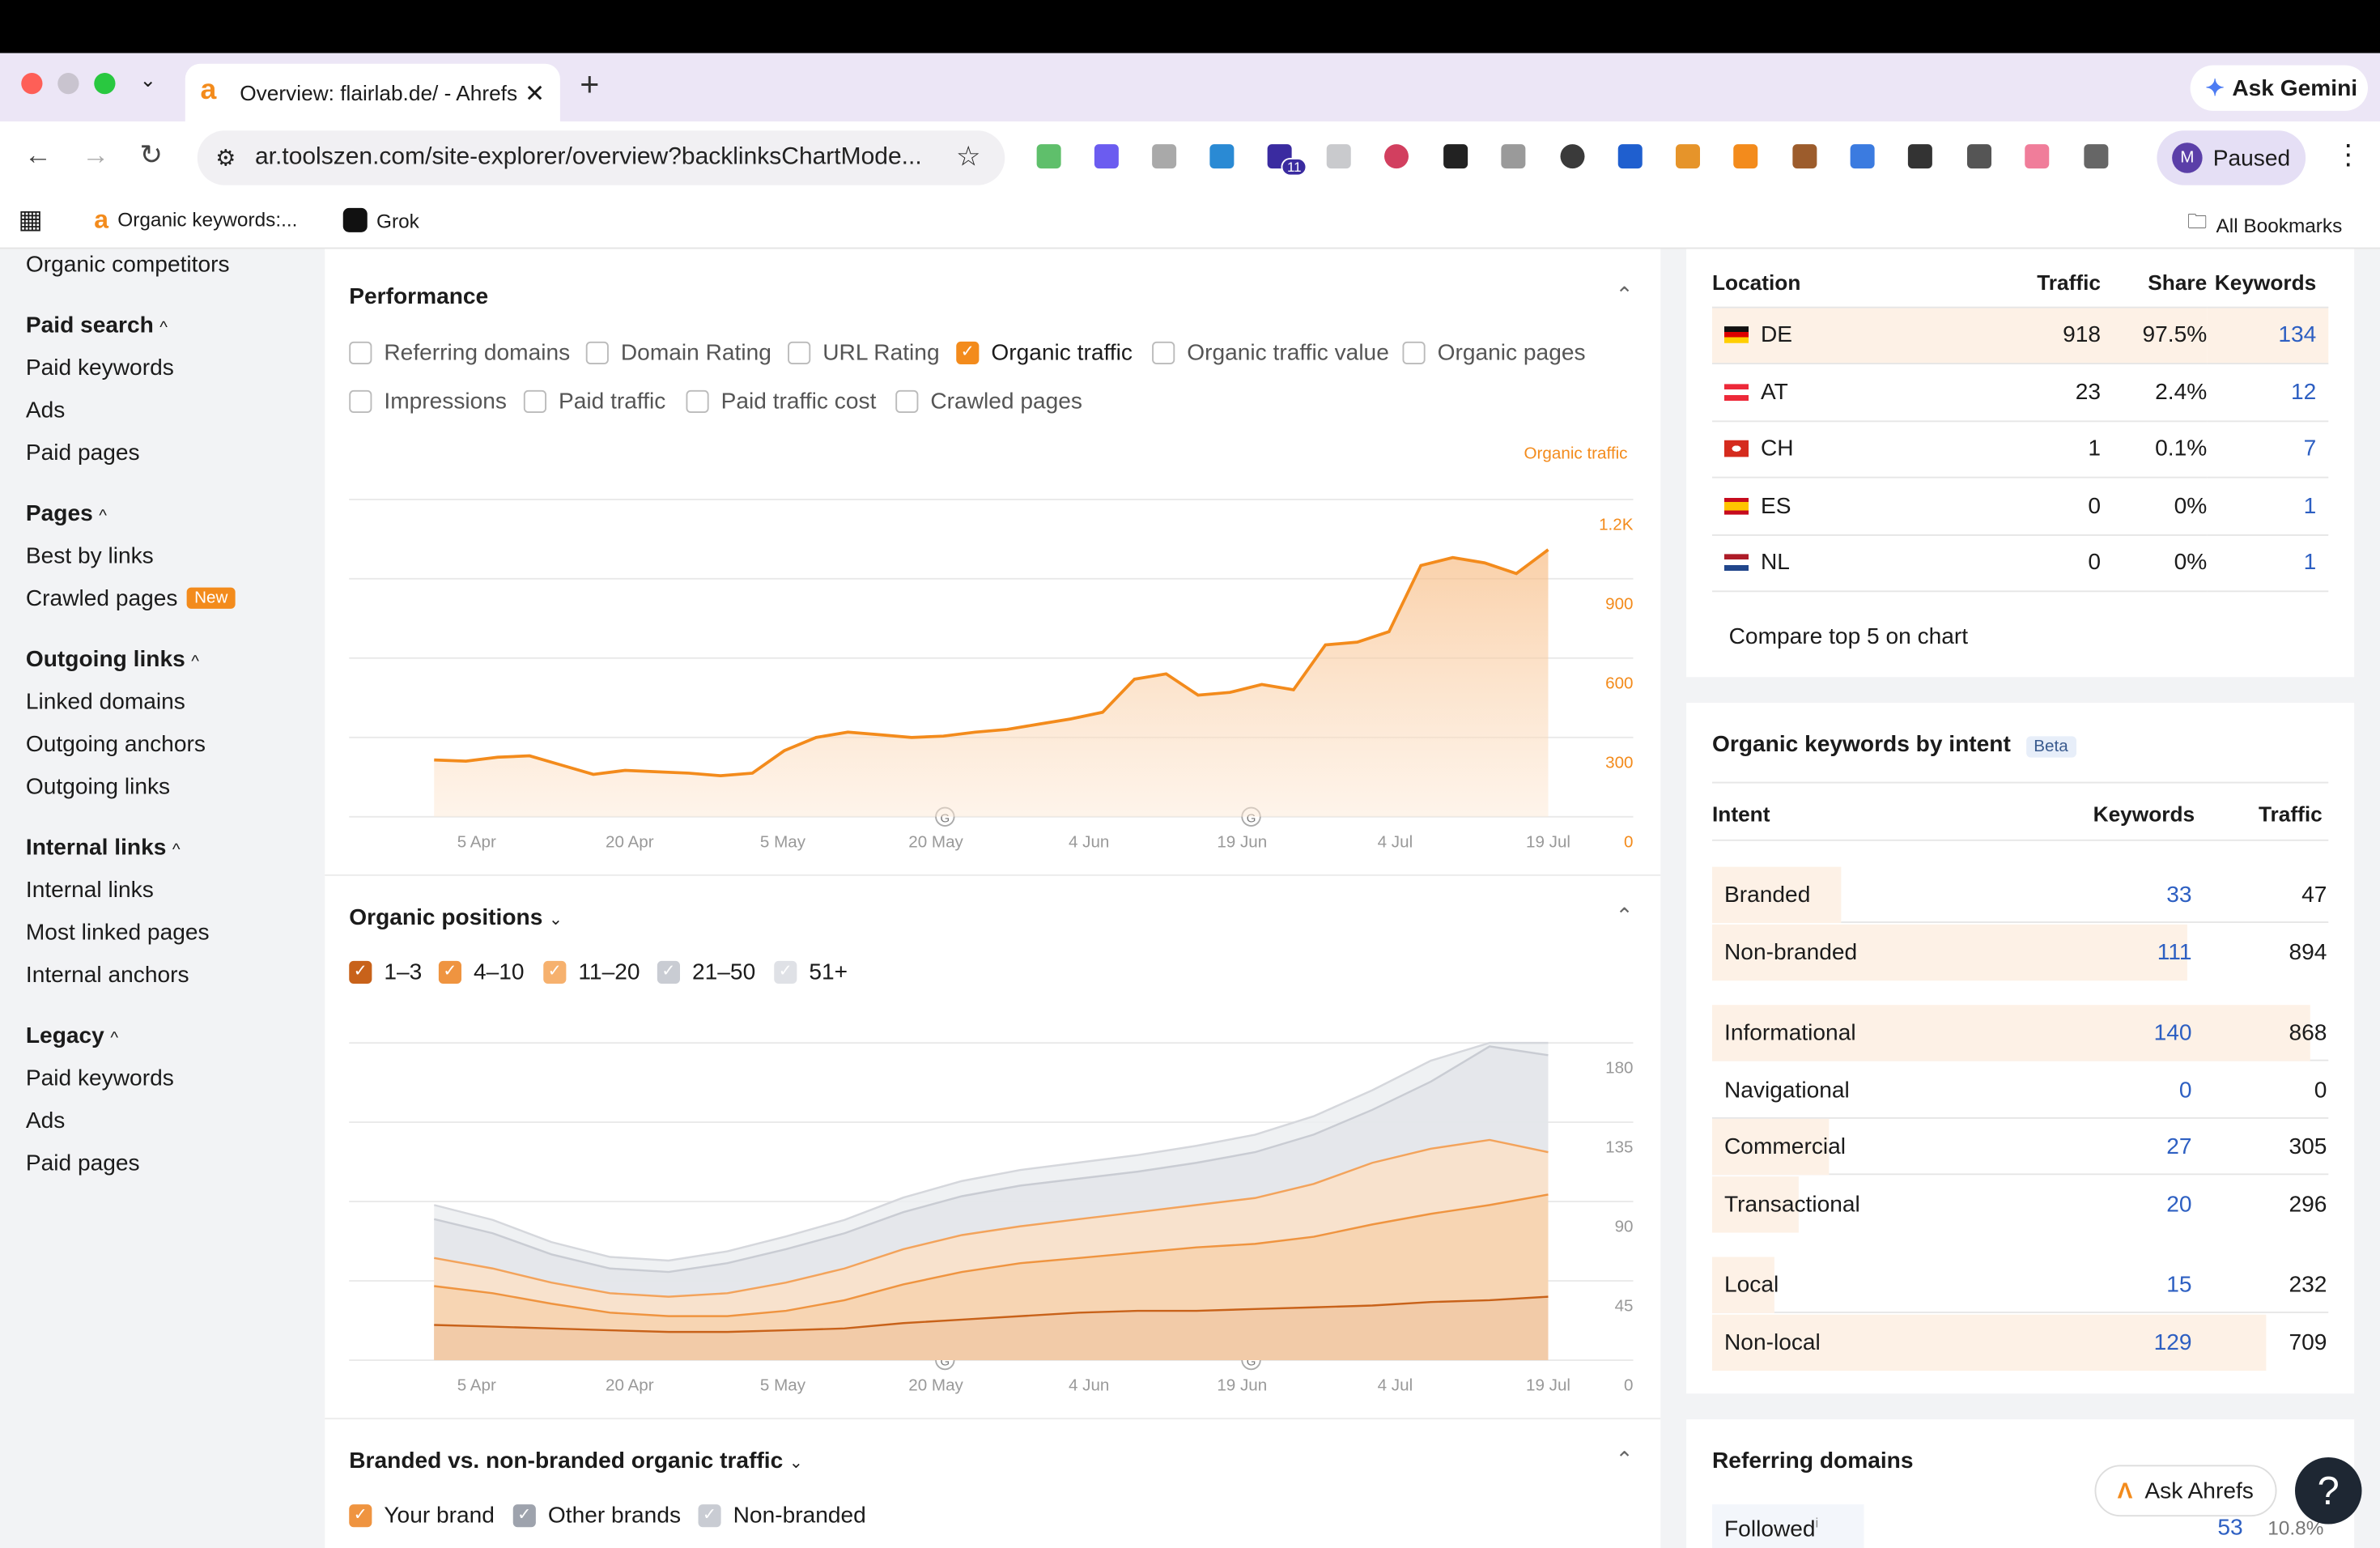 Image resolution: width=2380 pixels, height=1548 pixels. I want to click on keywords-cell: 7, so click(2310, 449).